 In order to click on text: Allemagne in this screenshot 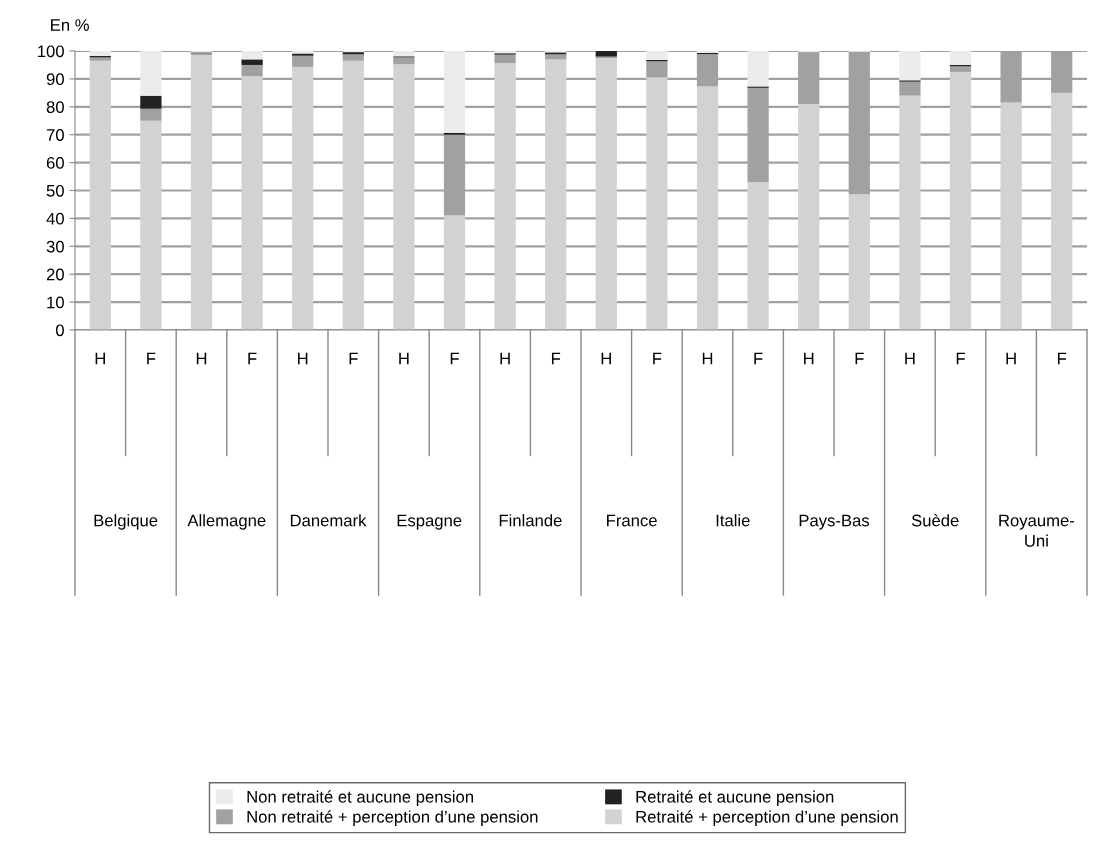, I will do `click(226, 522)`.